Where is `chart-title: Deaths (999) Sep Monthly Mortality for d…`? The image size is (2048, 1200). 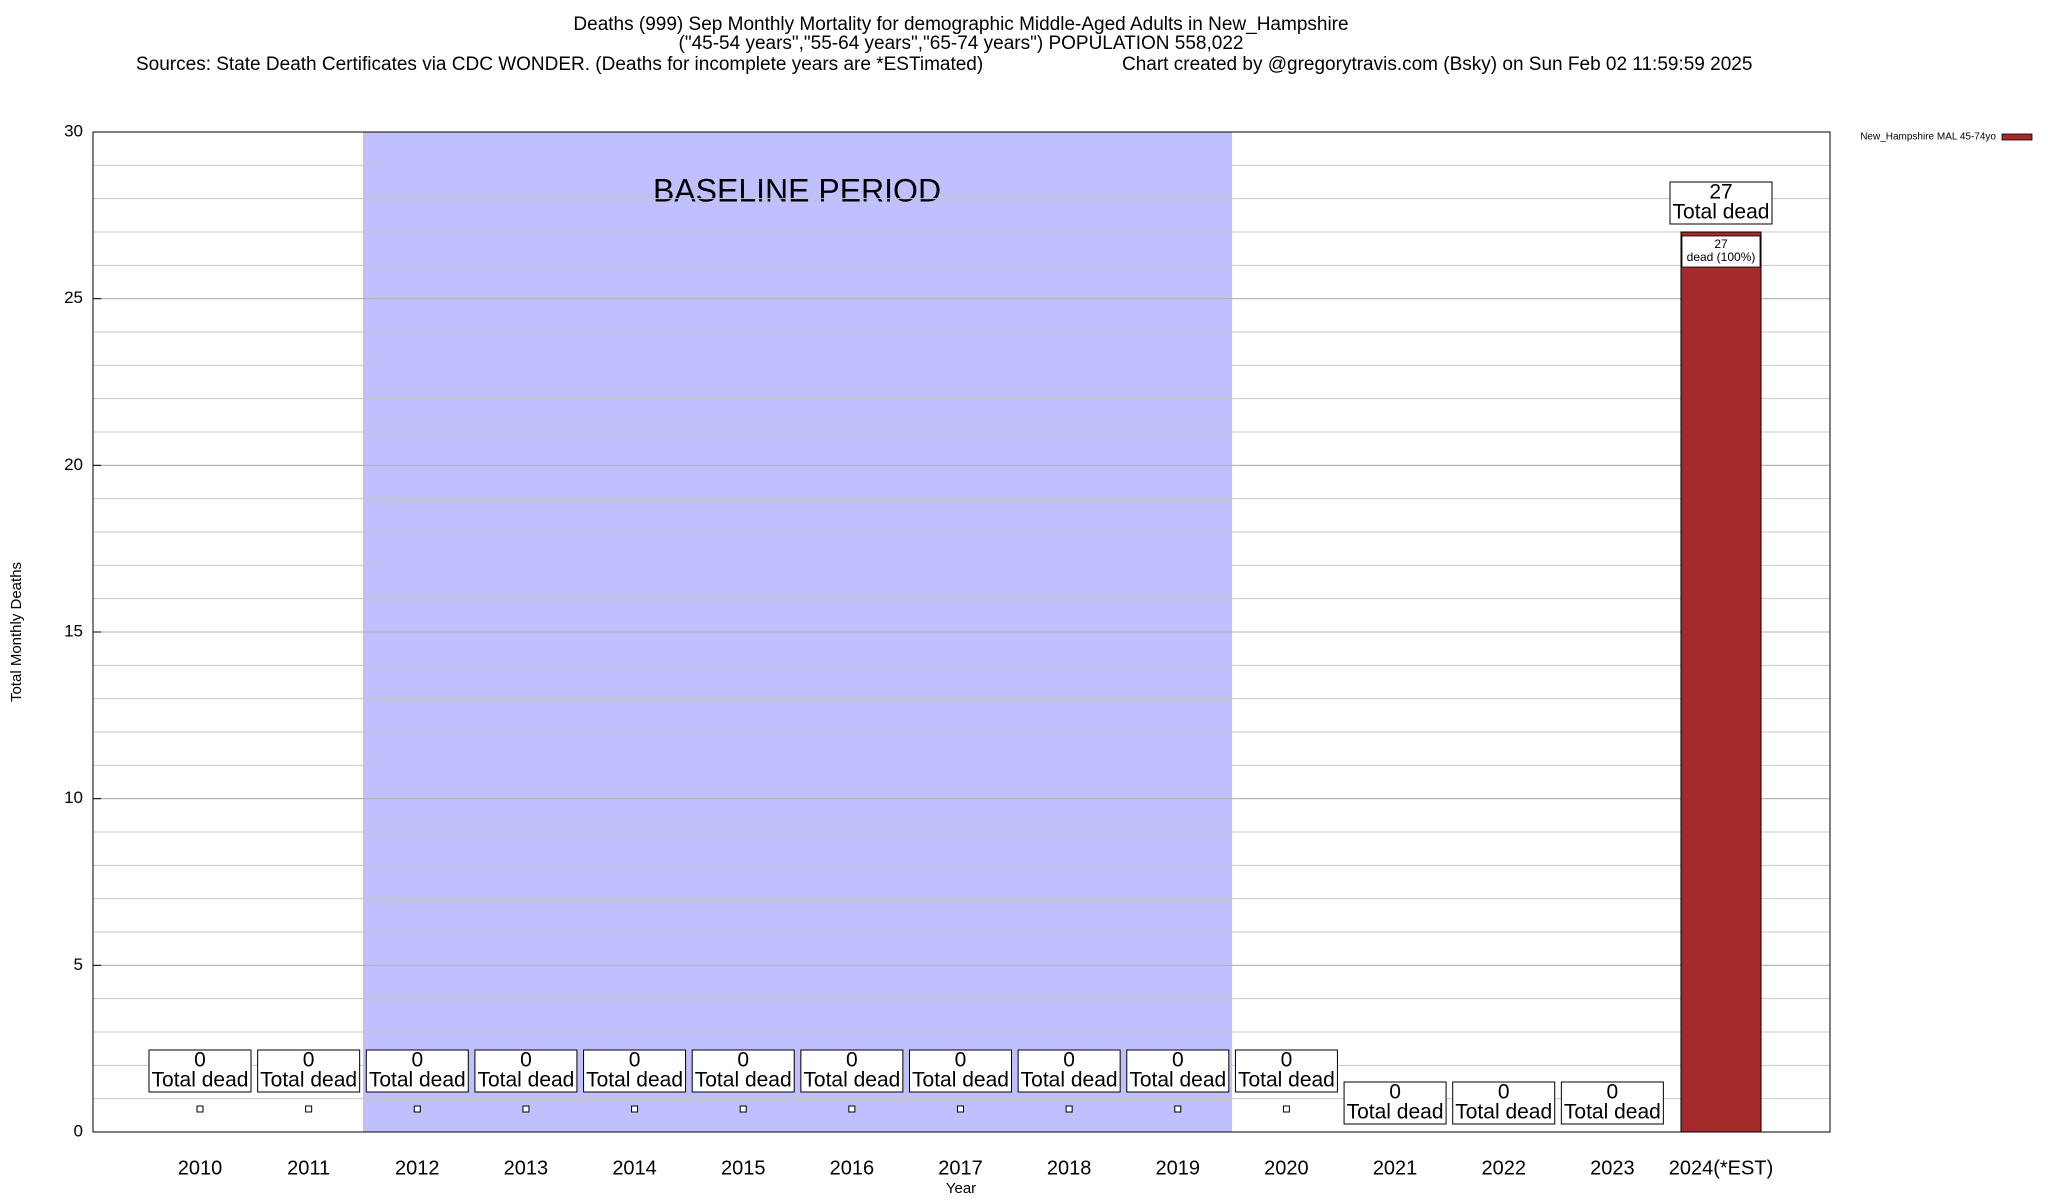
chart-title: Deaths (999) Sep Monthly Mortality for d… is located at coordinates (960, 24).